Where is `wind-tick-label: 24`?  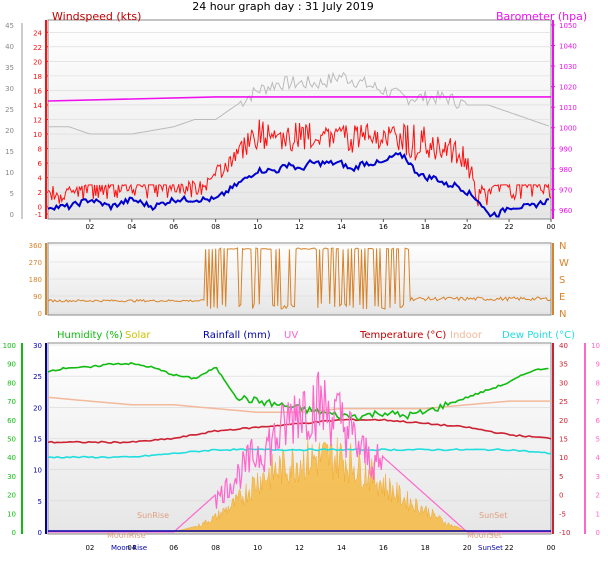 wind-tick-label: 24 is located at coordinates (37, 33).